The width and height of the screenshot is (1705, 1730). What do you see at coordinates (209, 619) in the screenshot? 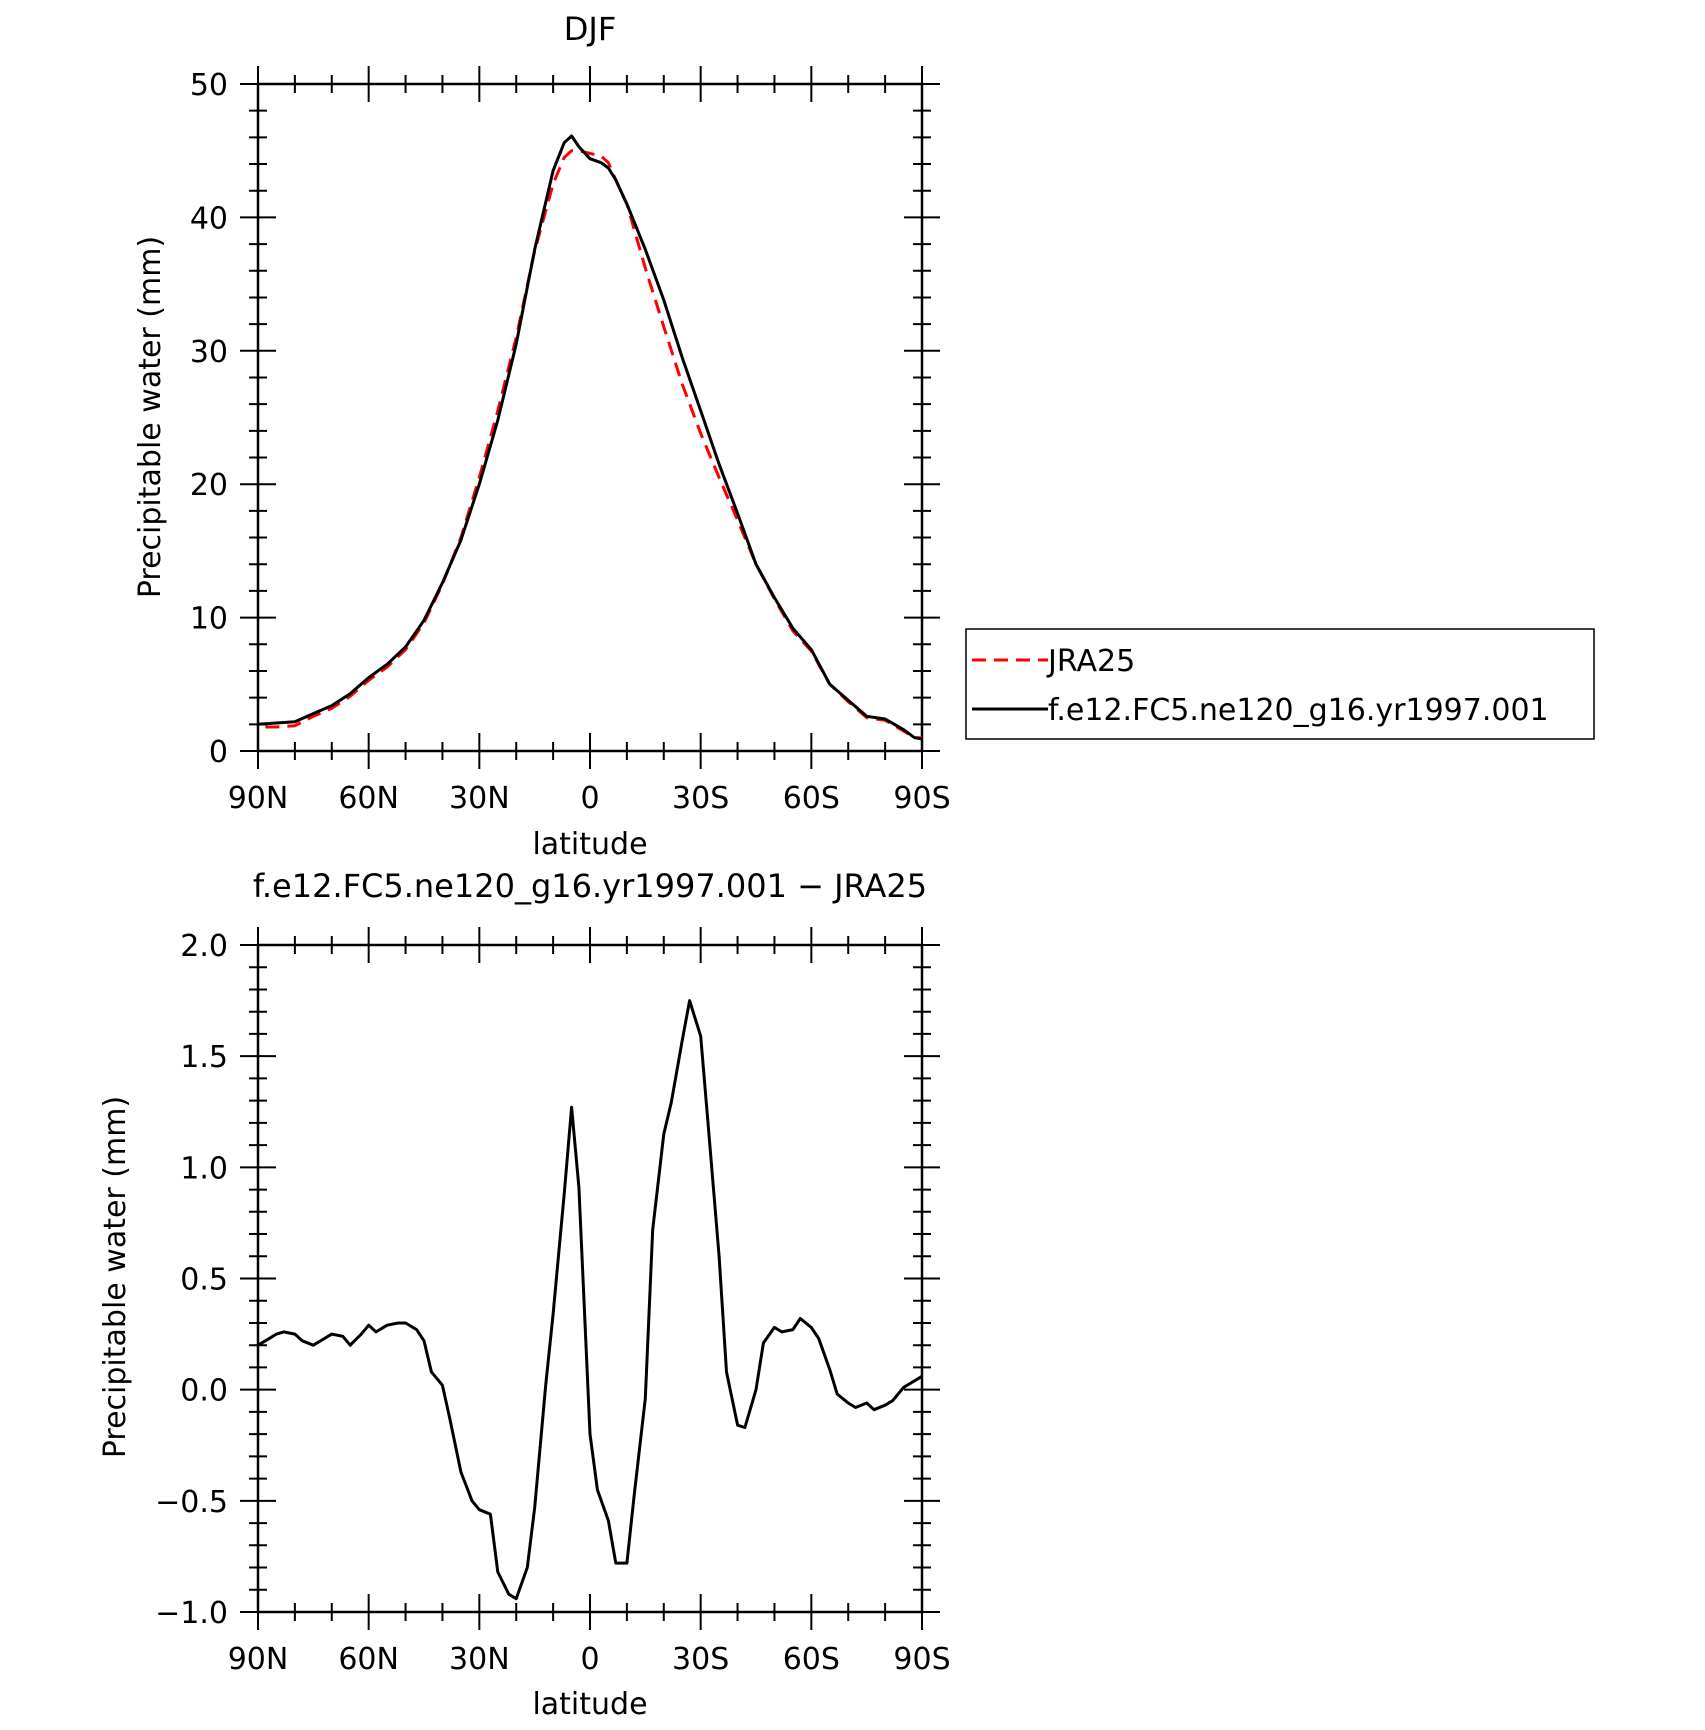
I see `y-tick-label: 10` at bounding box center [209, 619].